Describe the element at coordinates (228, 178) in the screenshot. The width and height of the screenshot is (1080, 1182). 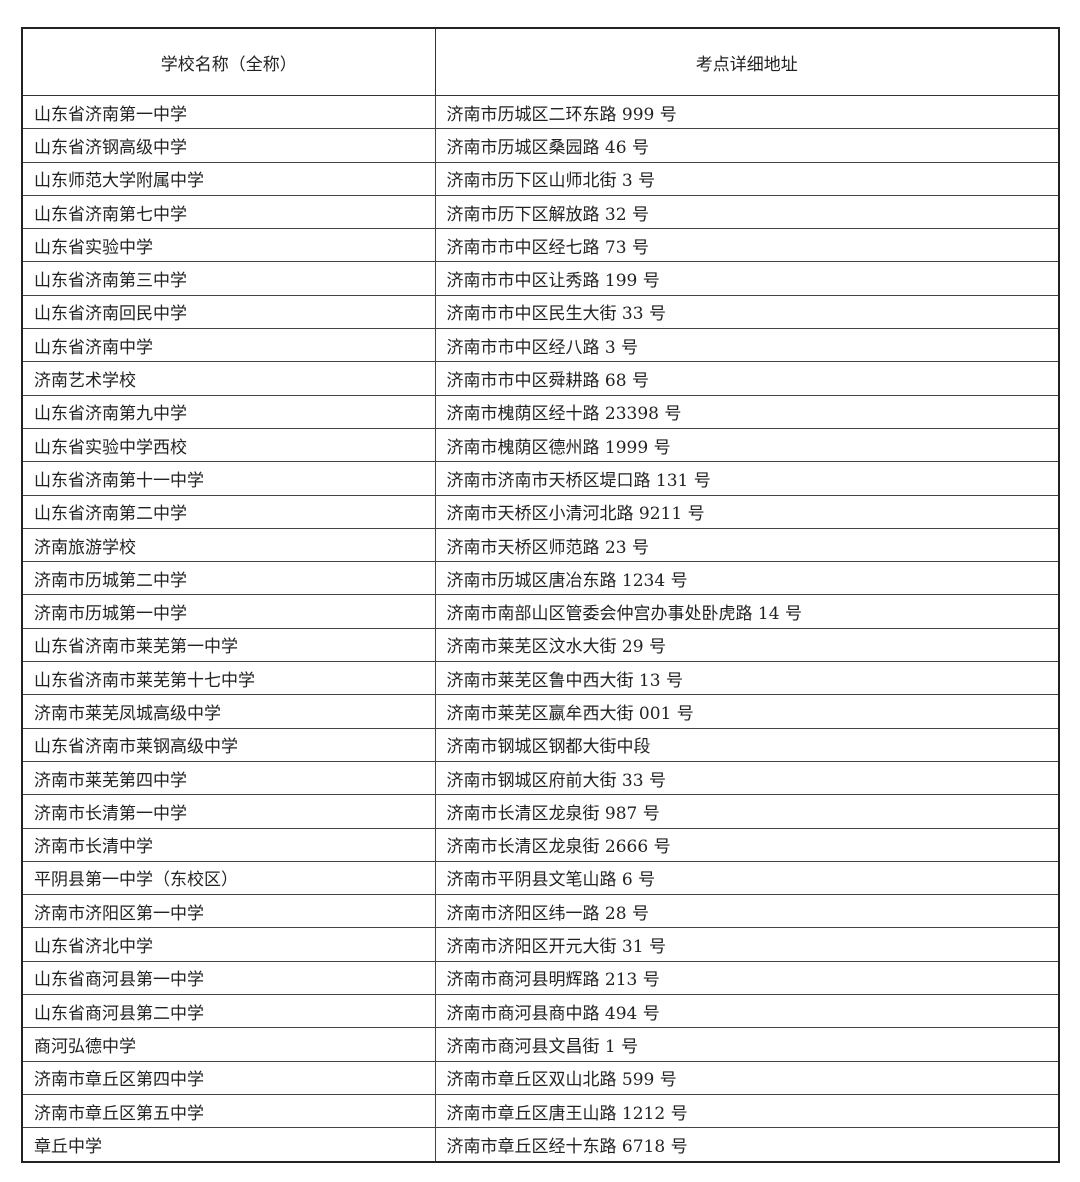
I see `school-name-cell: 山东师范大学附属中学` at that location.